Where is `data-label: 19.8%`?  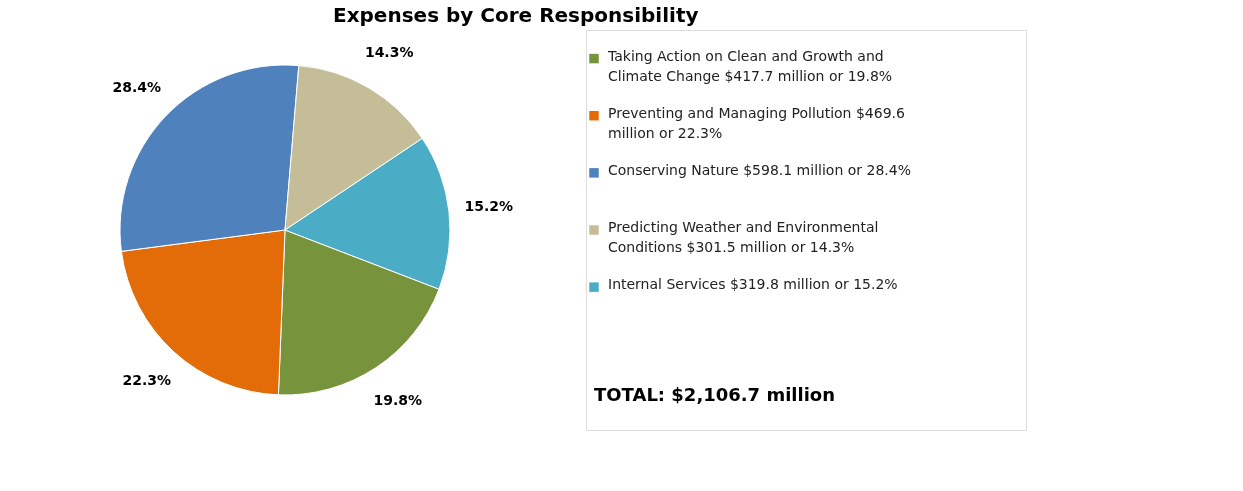
data-label: 19.8% is located at coordinates (398, 400).